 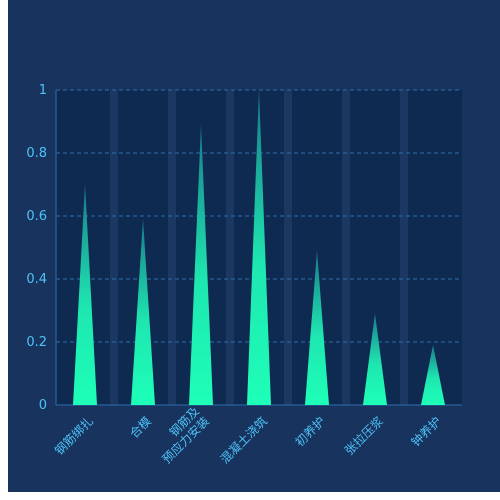 I want to click on y-tick-label: 0.6, so click(x=36, y=216).